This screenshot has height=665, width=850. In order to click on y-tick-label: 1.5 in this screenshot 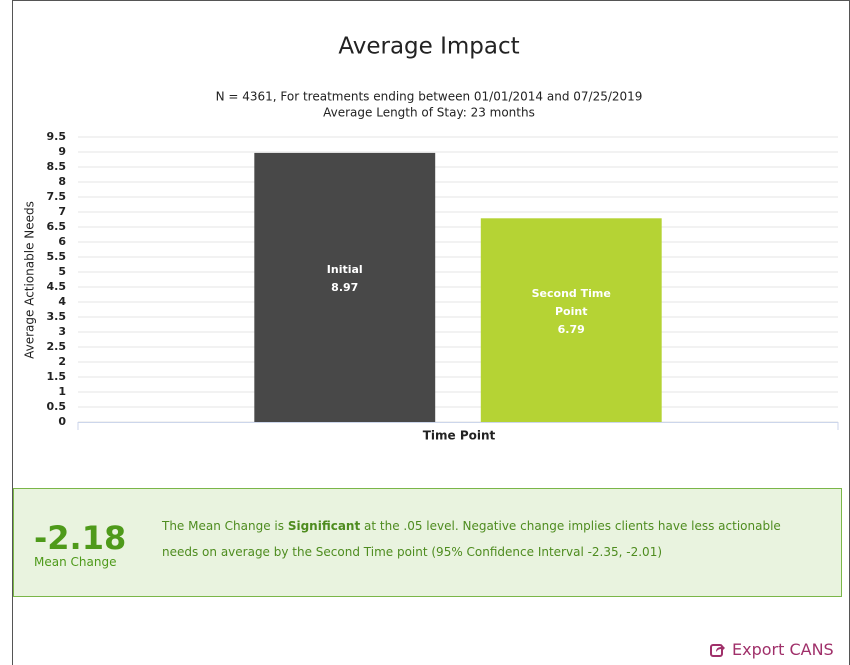, I will do `click(57, 376)`.